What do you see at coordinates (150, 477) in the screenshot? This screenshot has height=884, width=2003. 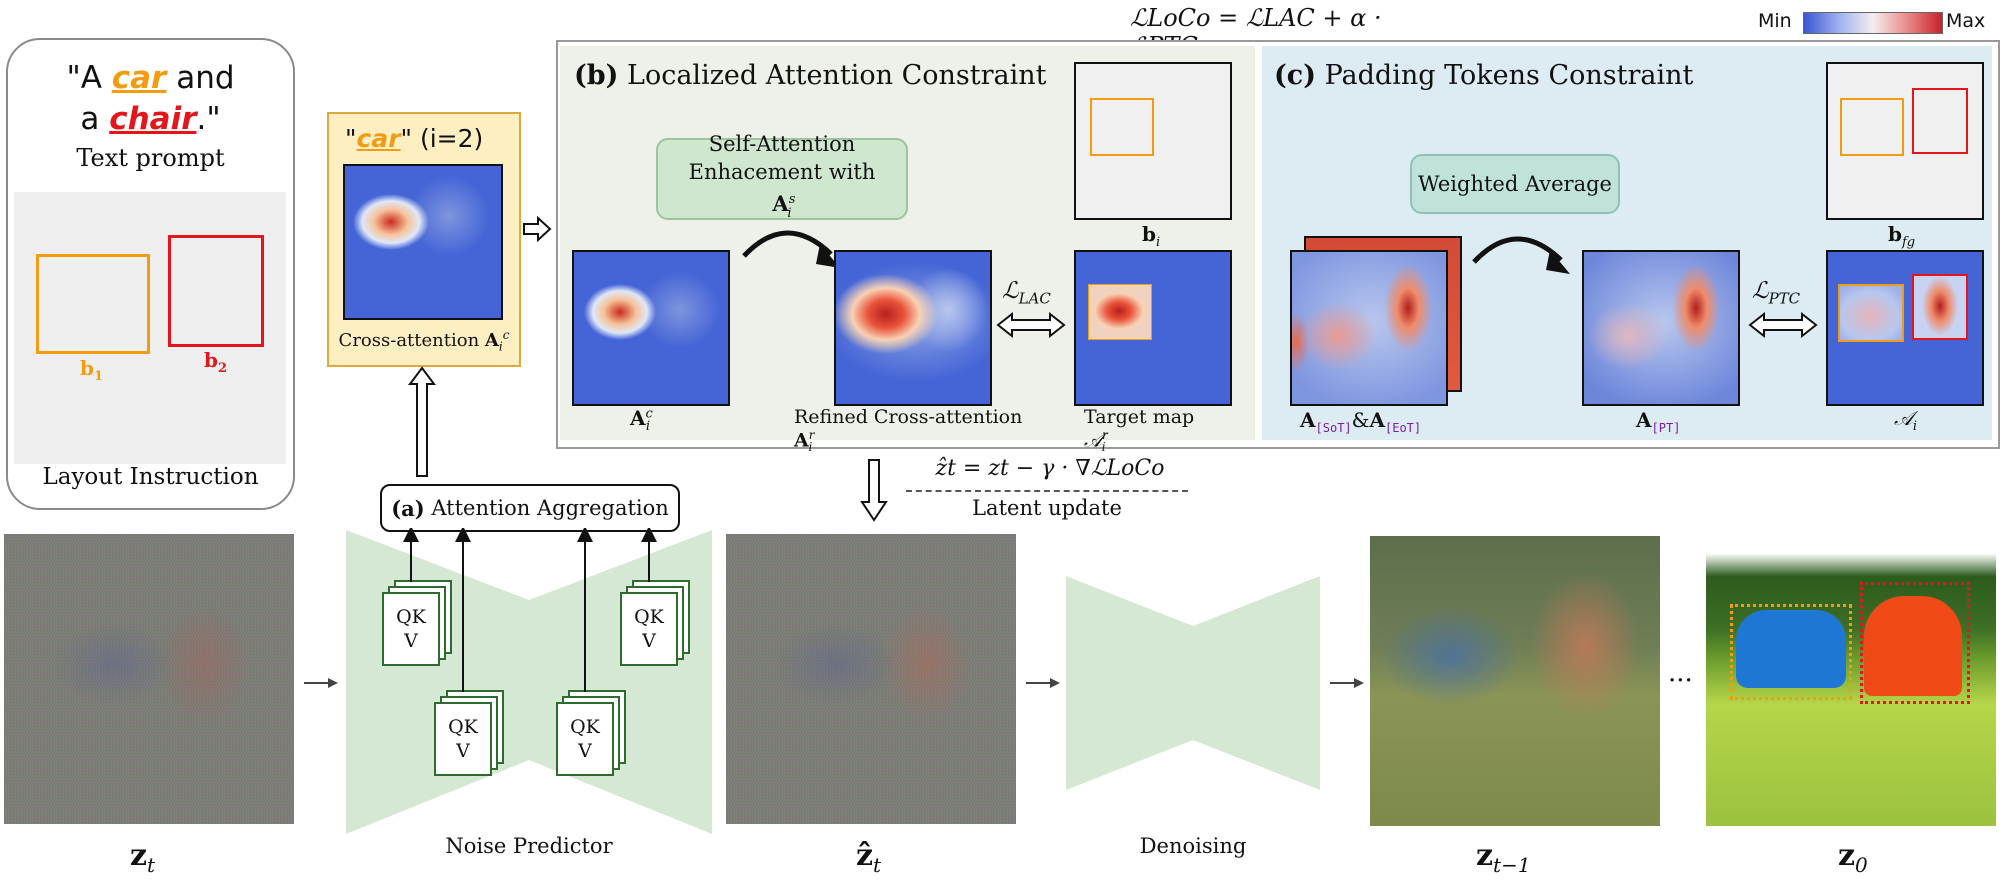 I see `layout-instruction-caption: Layout Instruction` at bounding box center [150, 477].